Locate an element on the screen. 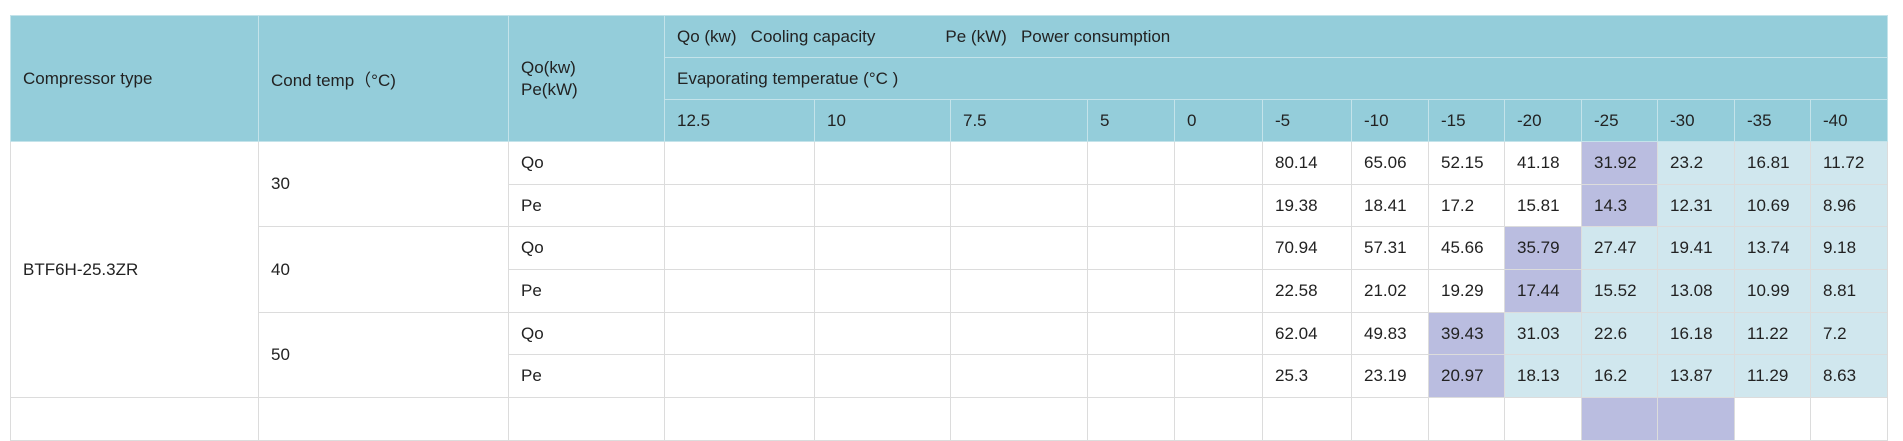 The image size is (1903, 441). qo-label-cell: Qo is located at coordinates (586, 163).